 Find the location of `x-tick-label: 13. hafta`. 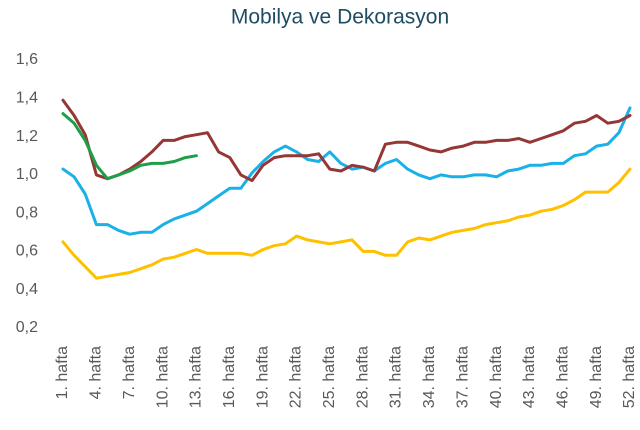

x-tick-label: 13. hafta is located at coordinates (196, 377).